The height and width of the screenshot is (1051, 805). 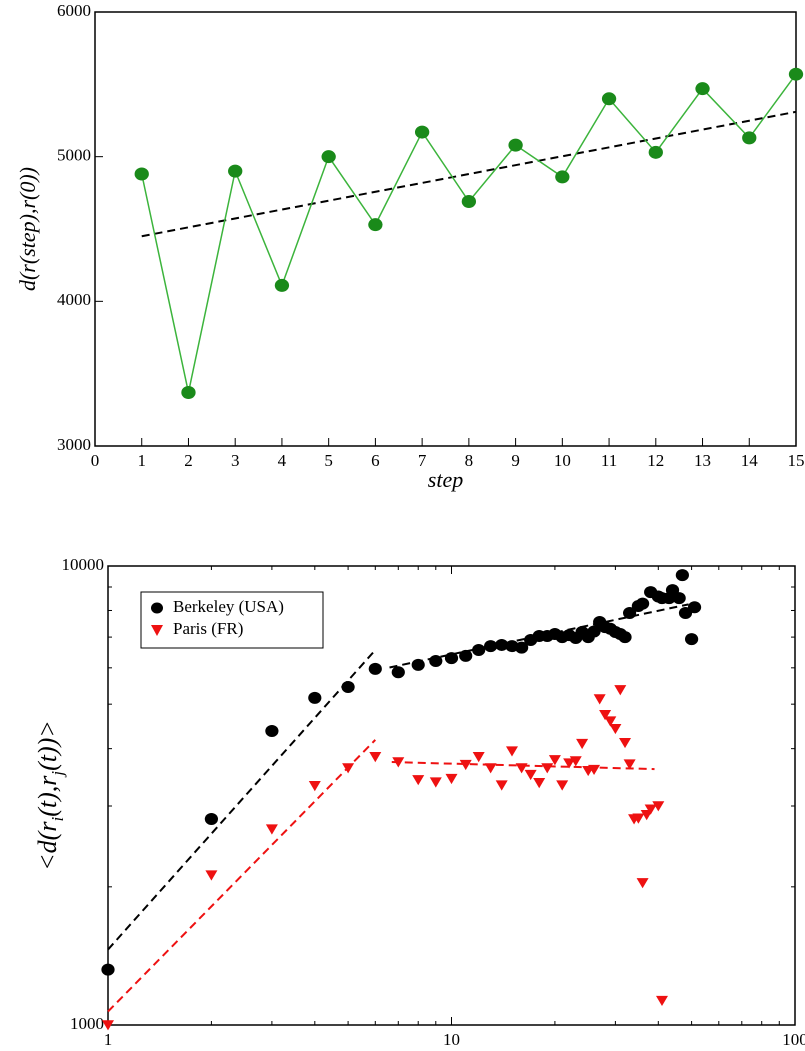 I want to click on x-tick-label: 2, so click(x=188, y=460).